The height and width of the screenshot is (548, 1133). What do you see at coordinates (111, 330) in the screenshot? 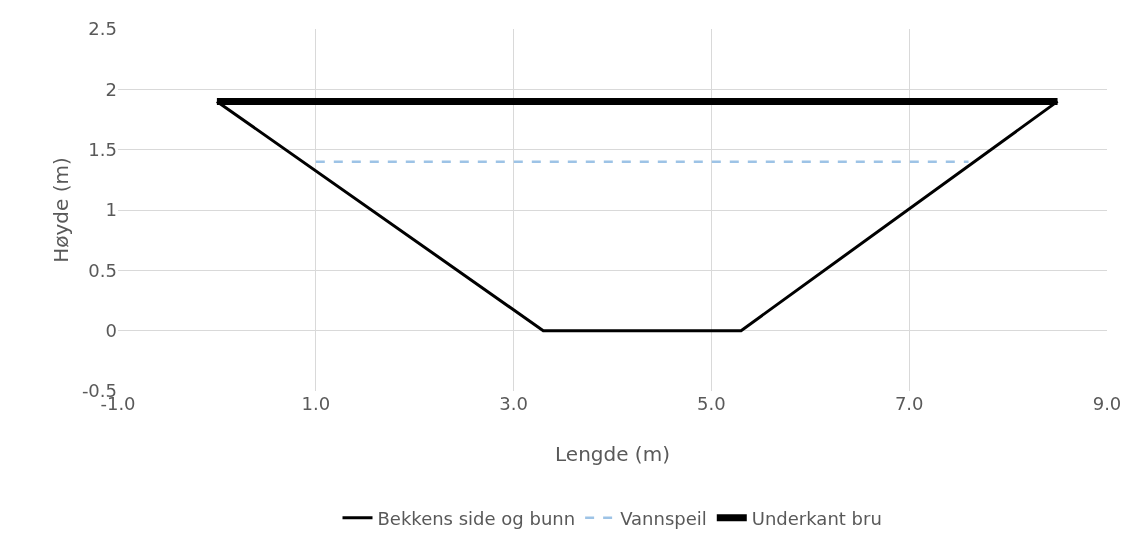
I see `y-tick-label: 0` at bounding box center [111, 330].